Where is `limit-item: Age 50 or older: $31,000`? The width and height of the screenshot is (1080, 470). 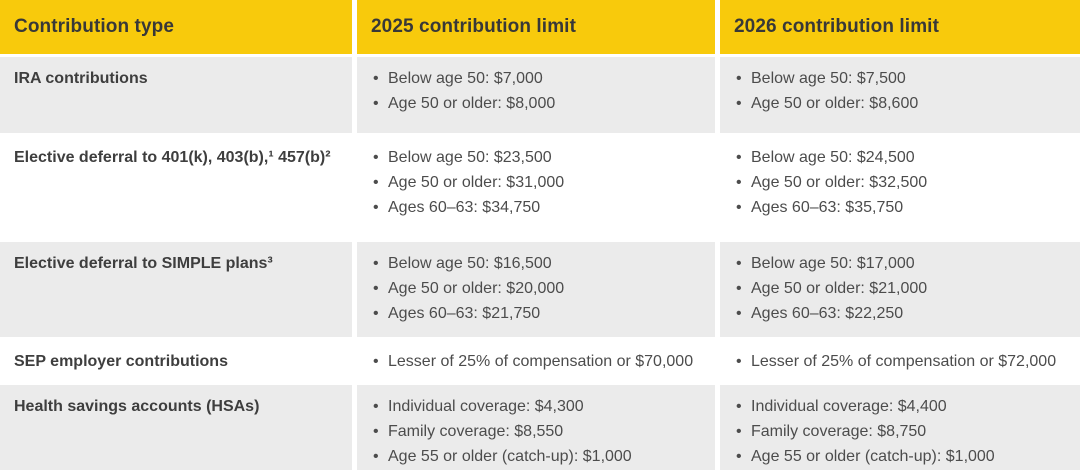 limit-item: Age 50 or older: $31,000 is located at coordinates (537, 183).